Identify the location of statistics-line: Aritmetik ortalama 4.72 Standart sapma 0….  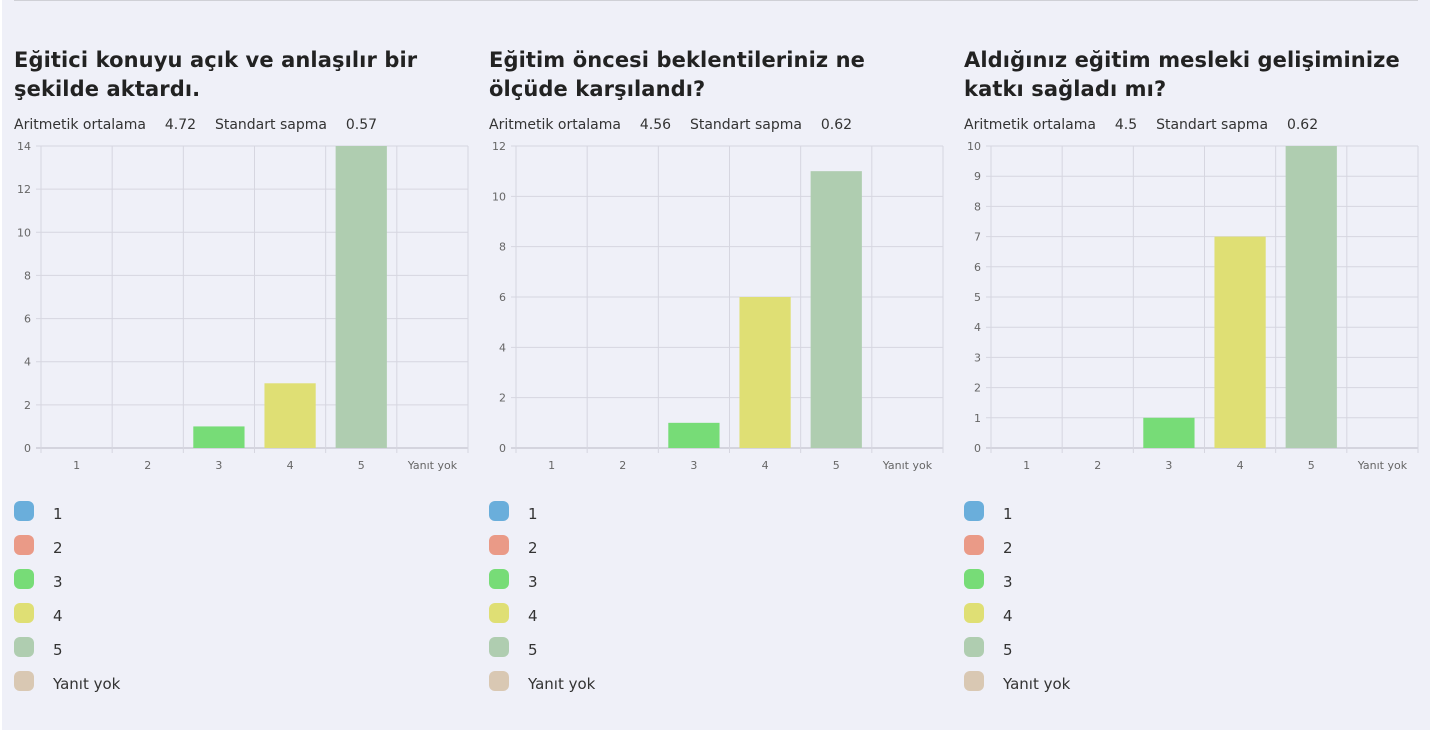
(195, 125).